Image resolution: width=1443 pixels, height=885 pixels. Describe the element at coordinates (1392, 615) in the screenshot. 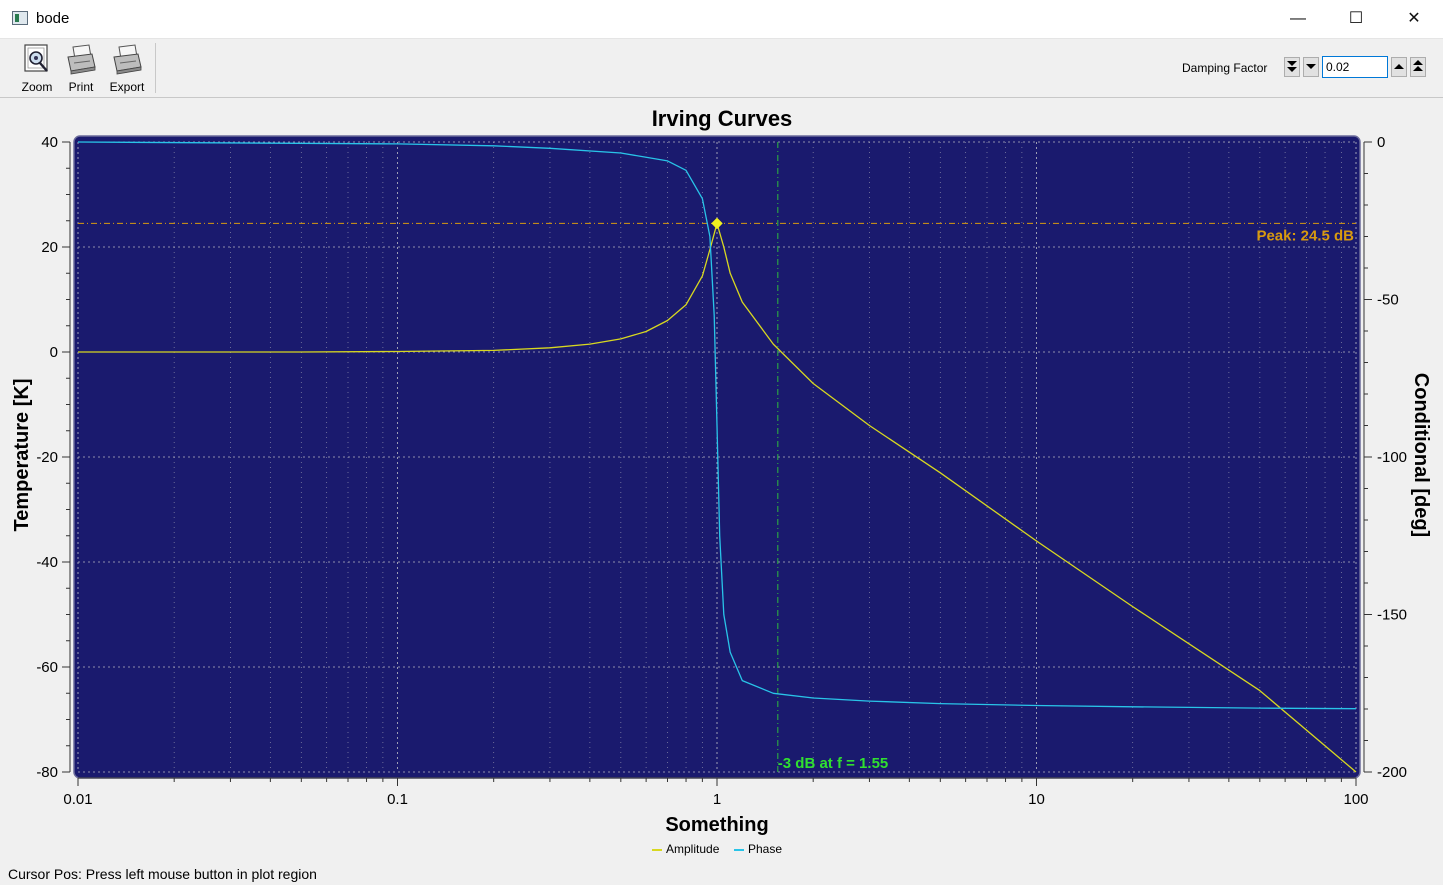

I see `right-tick-label: -150` at that location.